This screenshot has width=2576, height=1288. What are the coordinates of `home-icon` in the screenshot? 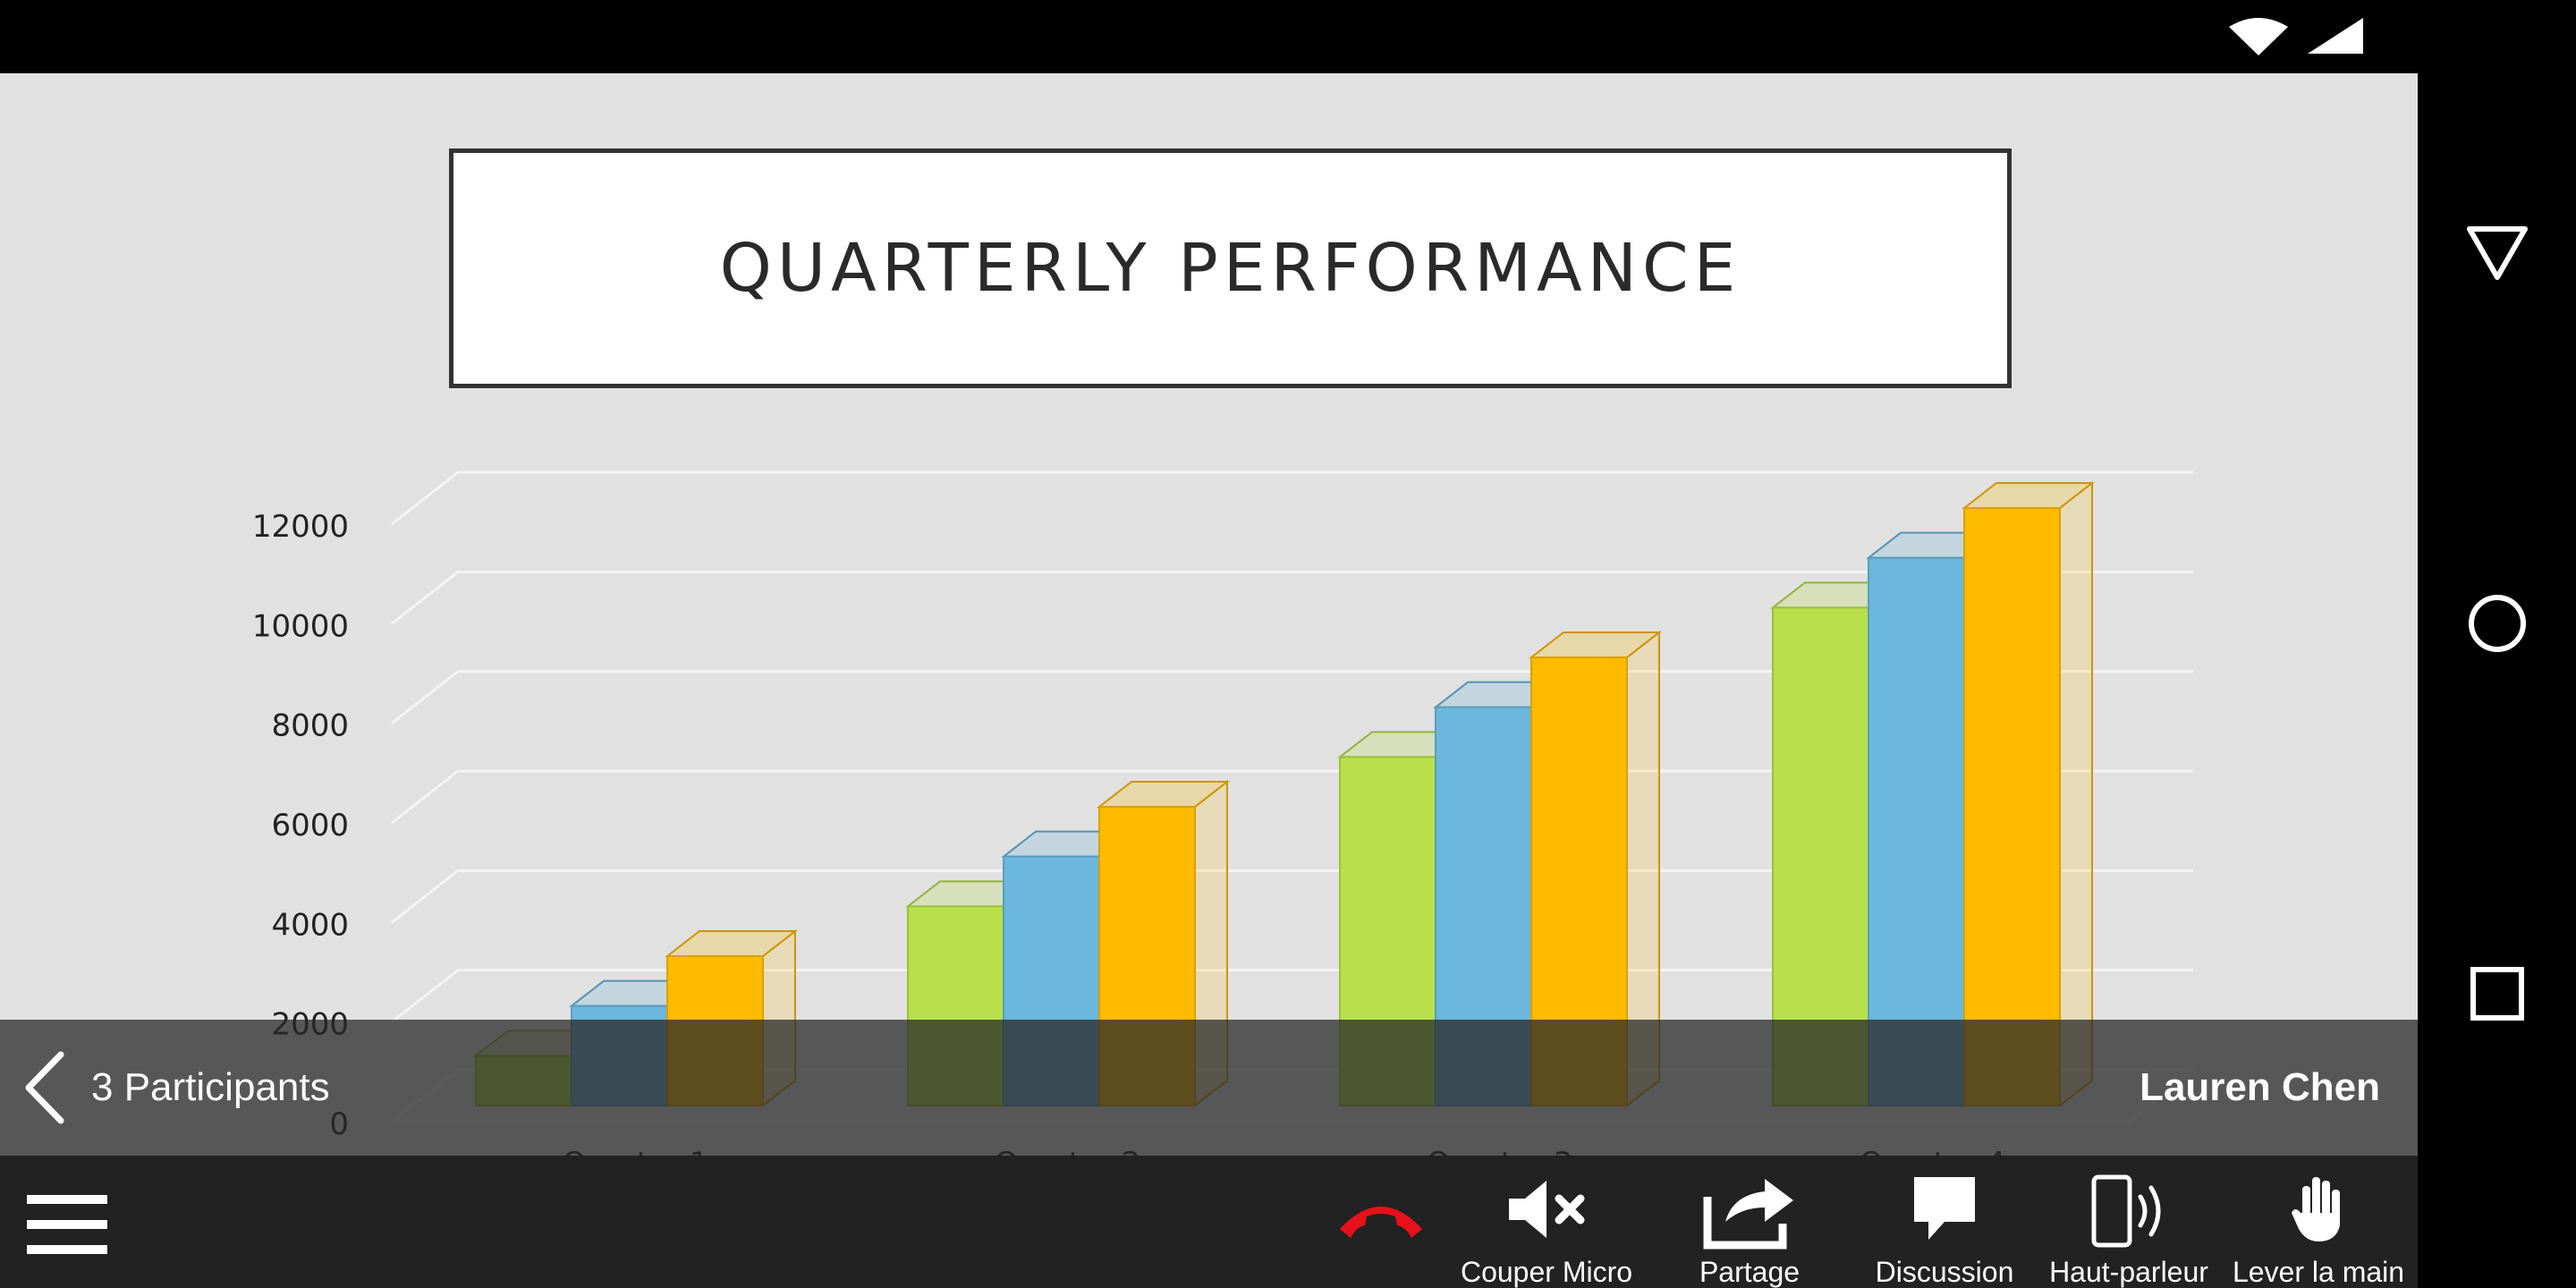 It's located at (2497, 623).